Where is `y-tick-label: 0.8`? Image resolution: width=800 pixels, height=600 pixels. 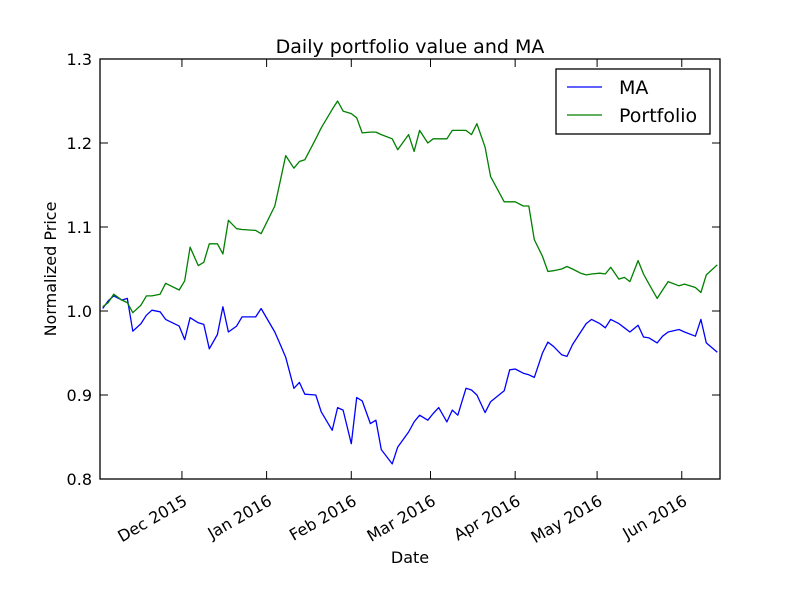 y-tick-label: 0.8 is located at coordinates (79, 479).